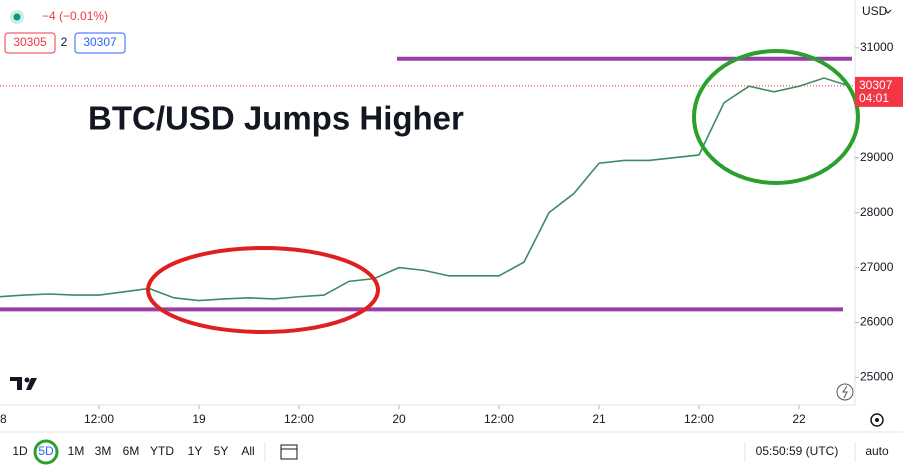 The height and width of the screenshot is (474, 903). I want to click on range-button: 1M, so click(76, 451).